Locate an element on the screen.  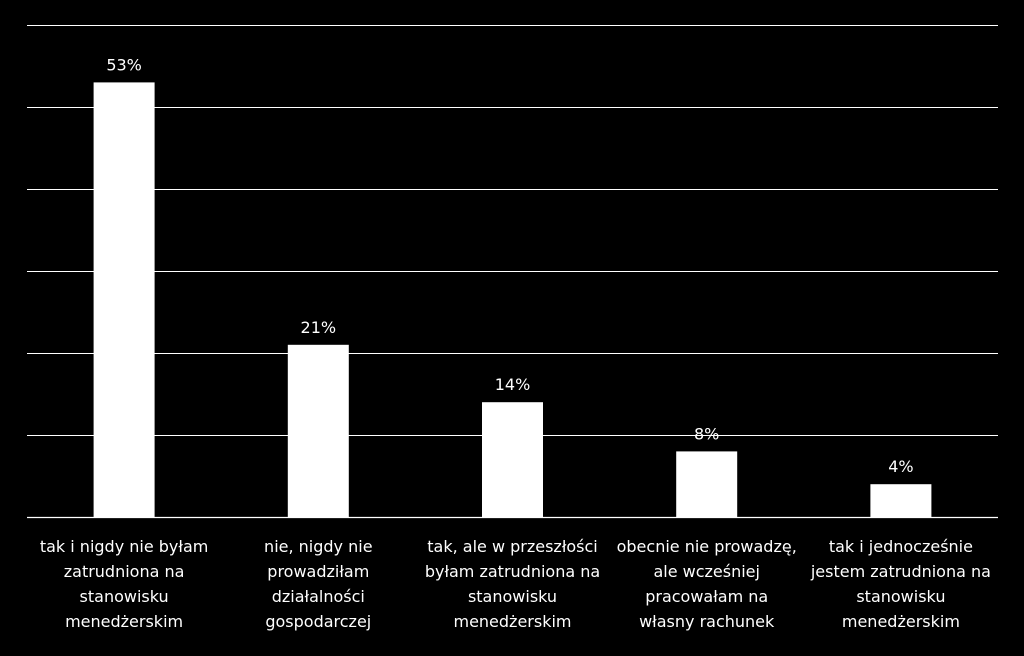
data-label-5: 4% is located at coordinates (900, 466).